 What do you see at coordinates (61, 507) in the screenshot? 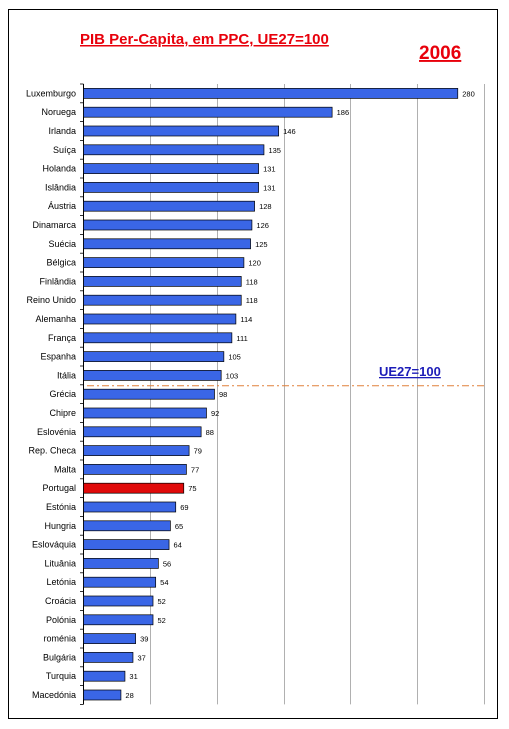
I see `category-label: Estónia` at bounding box center [61, 507].